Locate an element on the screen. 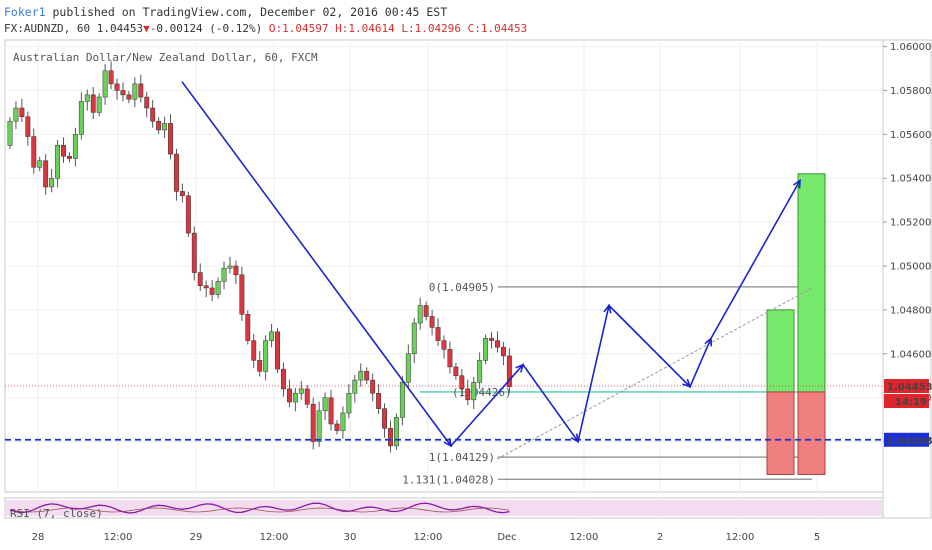 The image size is (932, 550). x-tick-label: 12:00 is located at coordinates (428, 537).